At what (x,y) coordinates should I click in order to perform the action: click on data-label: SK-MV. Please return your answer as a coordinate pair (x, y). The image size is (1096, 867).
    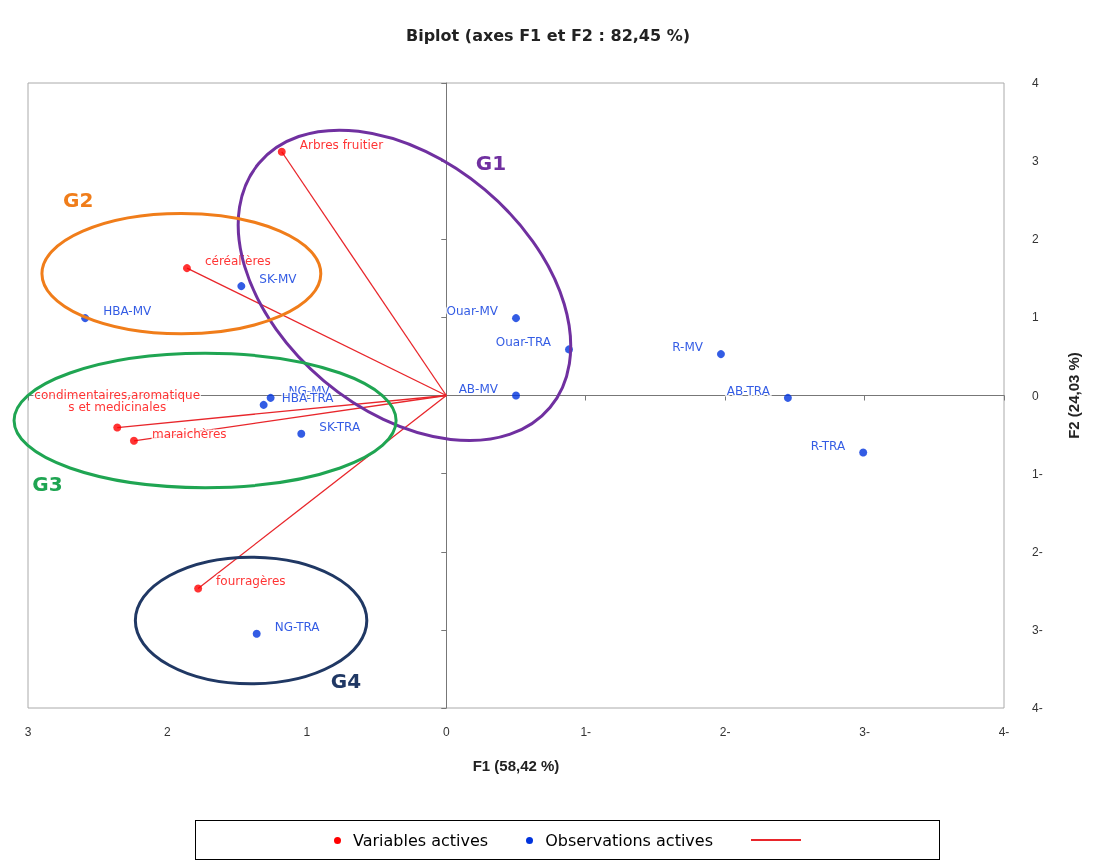
    Looking at the image, I should click on (278, 279).